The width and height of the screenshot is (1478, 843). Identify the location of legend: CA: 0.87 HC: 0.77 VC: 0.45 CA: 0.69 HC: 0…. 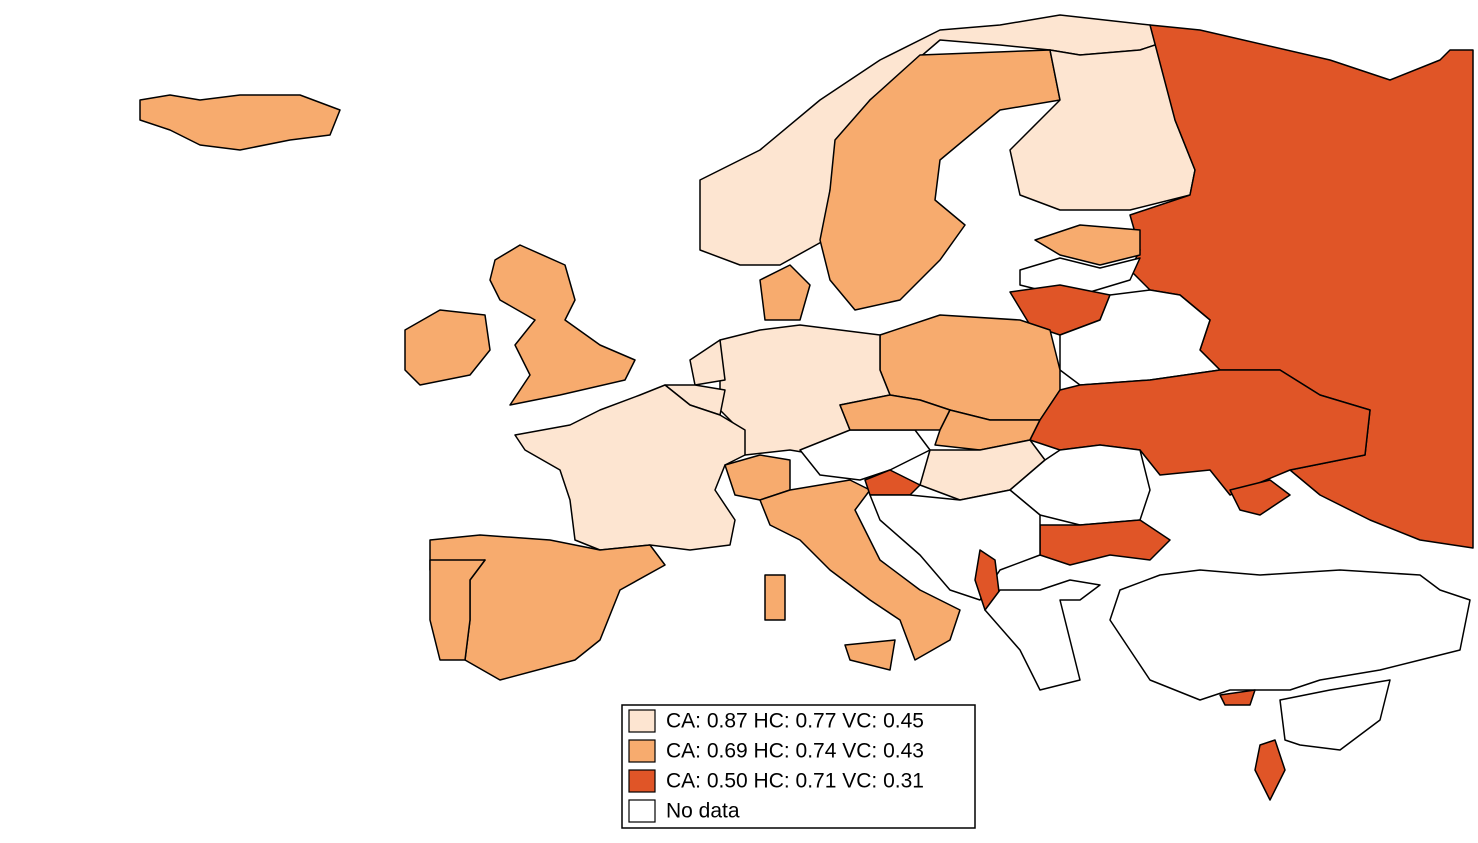
(798, 766).